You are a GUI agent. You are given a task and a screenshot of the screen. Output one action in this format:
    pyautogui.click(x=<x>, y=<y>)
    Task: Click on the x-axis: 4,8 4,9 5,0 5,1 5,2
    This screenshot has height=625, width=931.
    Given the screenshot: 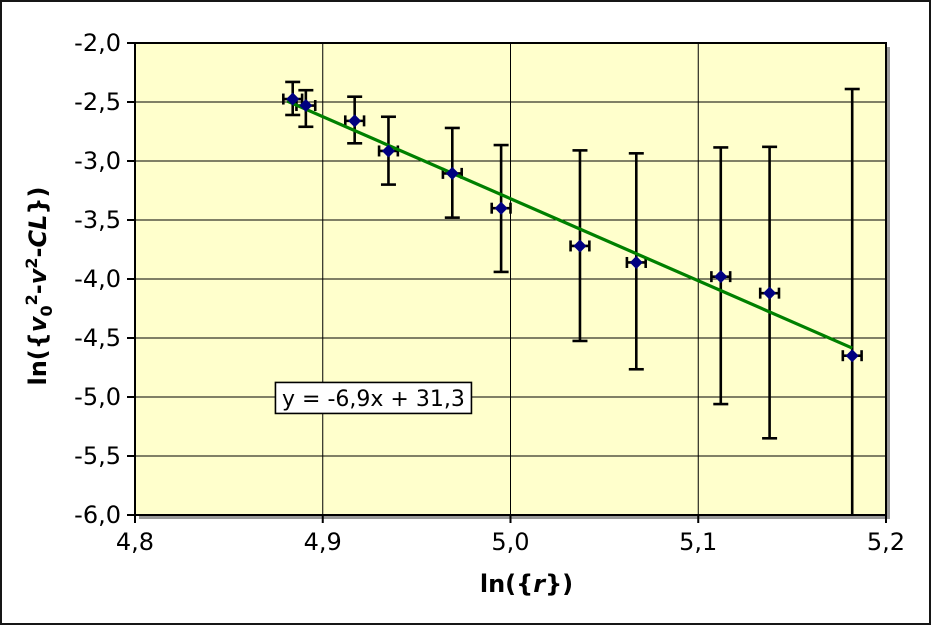 What is the action you would take?
    pyautogui.click(x=510, y=535)
    